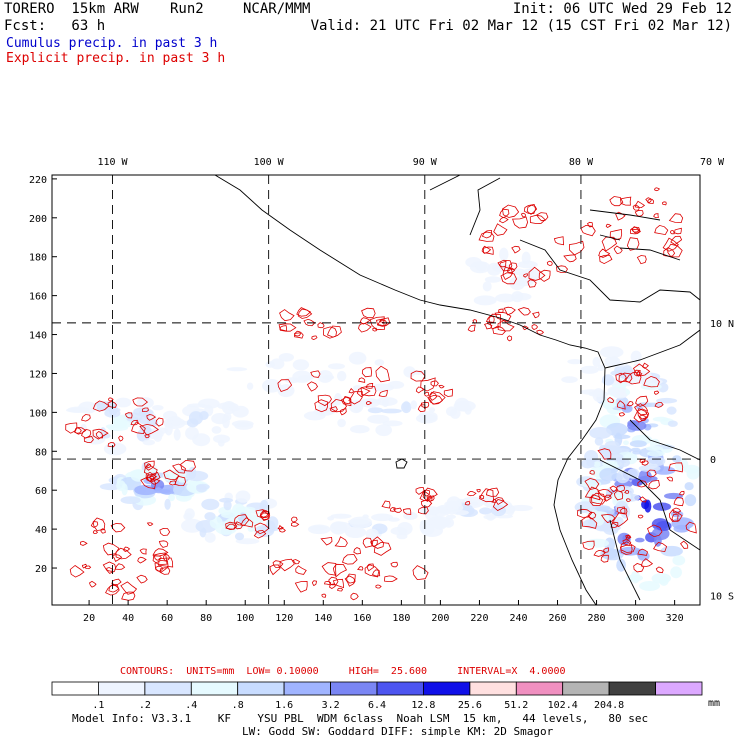 The height and width of the screenshot is (740, 740). What do you see at coordinates (377, 705) in the screenshot?
I see `colorbar-label: 6.4` at bounding box center [377, 705].